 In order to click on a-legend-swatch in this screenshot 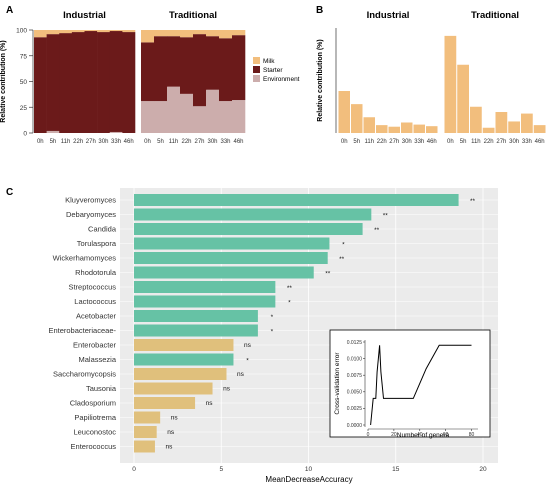, I will do `click(256, 69)`.